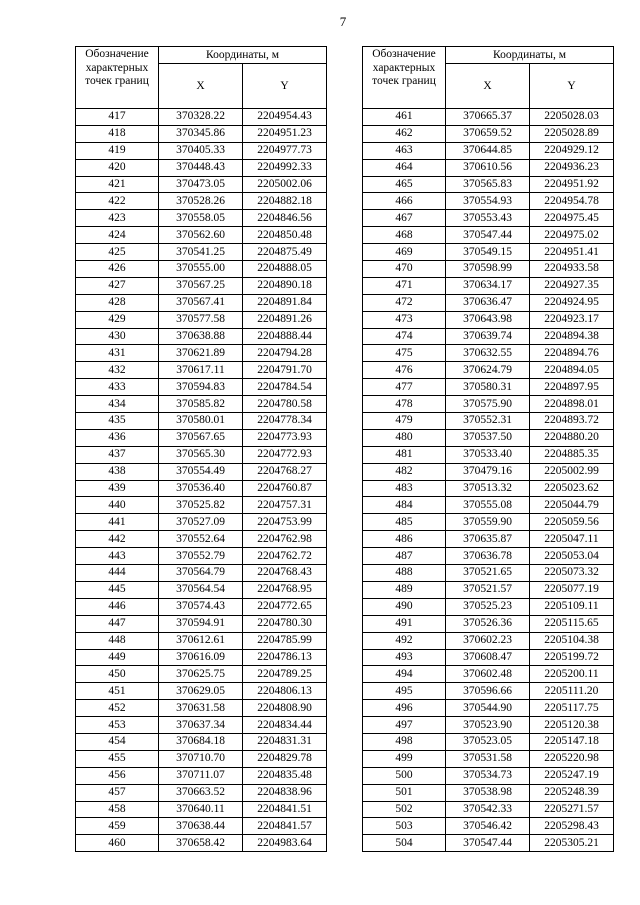 This screenshot has width=640, height=905. Describe the element at coordinates (117, 606) in the screenshot. I see `point-id: 446` at that location.